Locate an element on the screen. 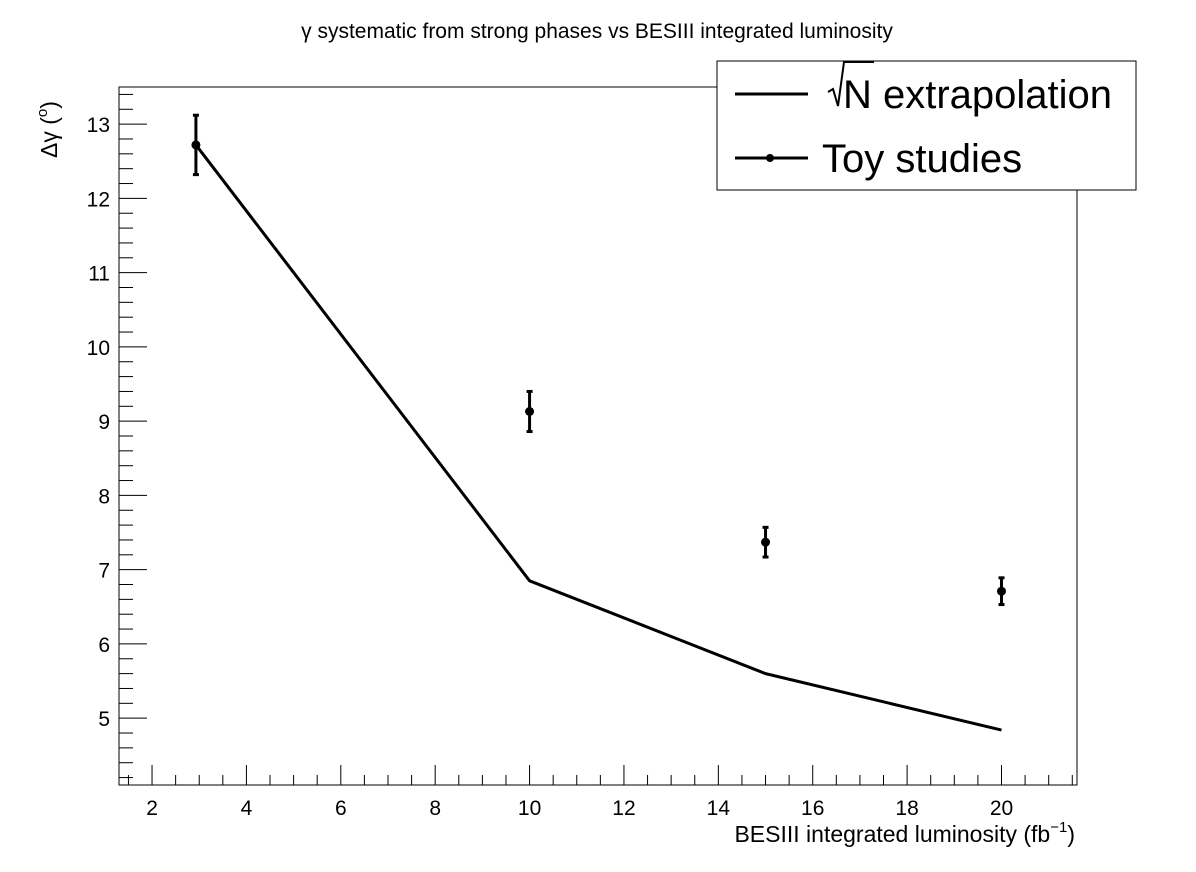 The image size is (1196, 872). y-axis-title: Δγ (o) is located at coordinates (48, 129).